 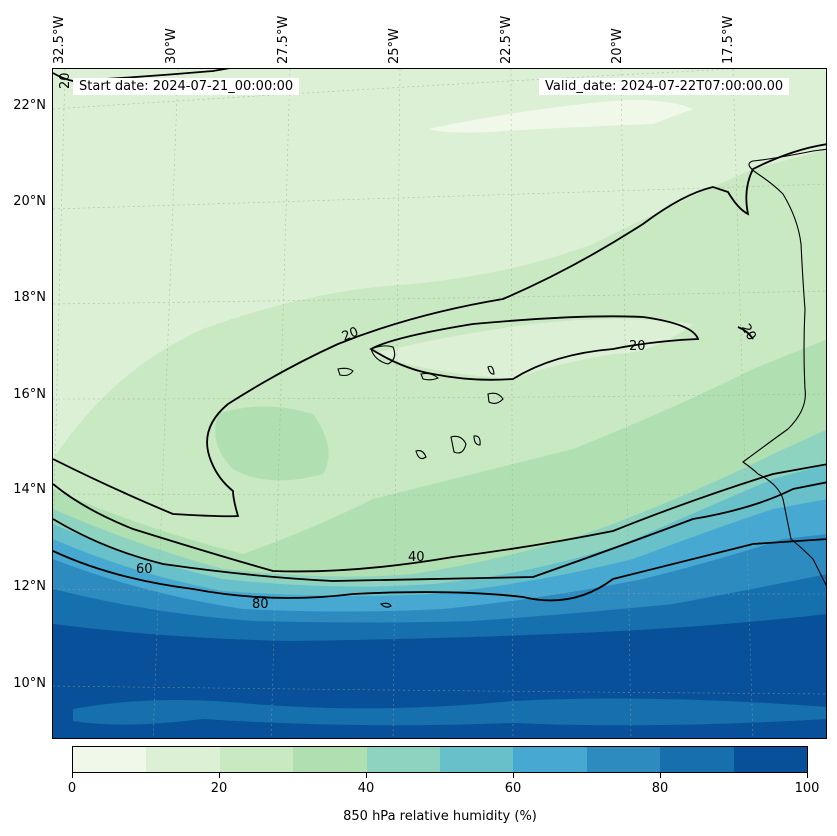 What do you see at coordinates (506, 39) in the screenshot?
I see `lon-label-22-5w: 22.5°W` at bounding box center [506, 39].